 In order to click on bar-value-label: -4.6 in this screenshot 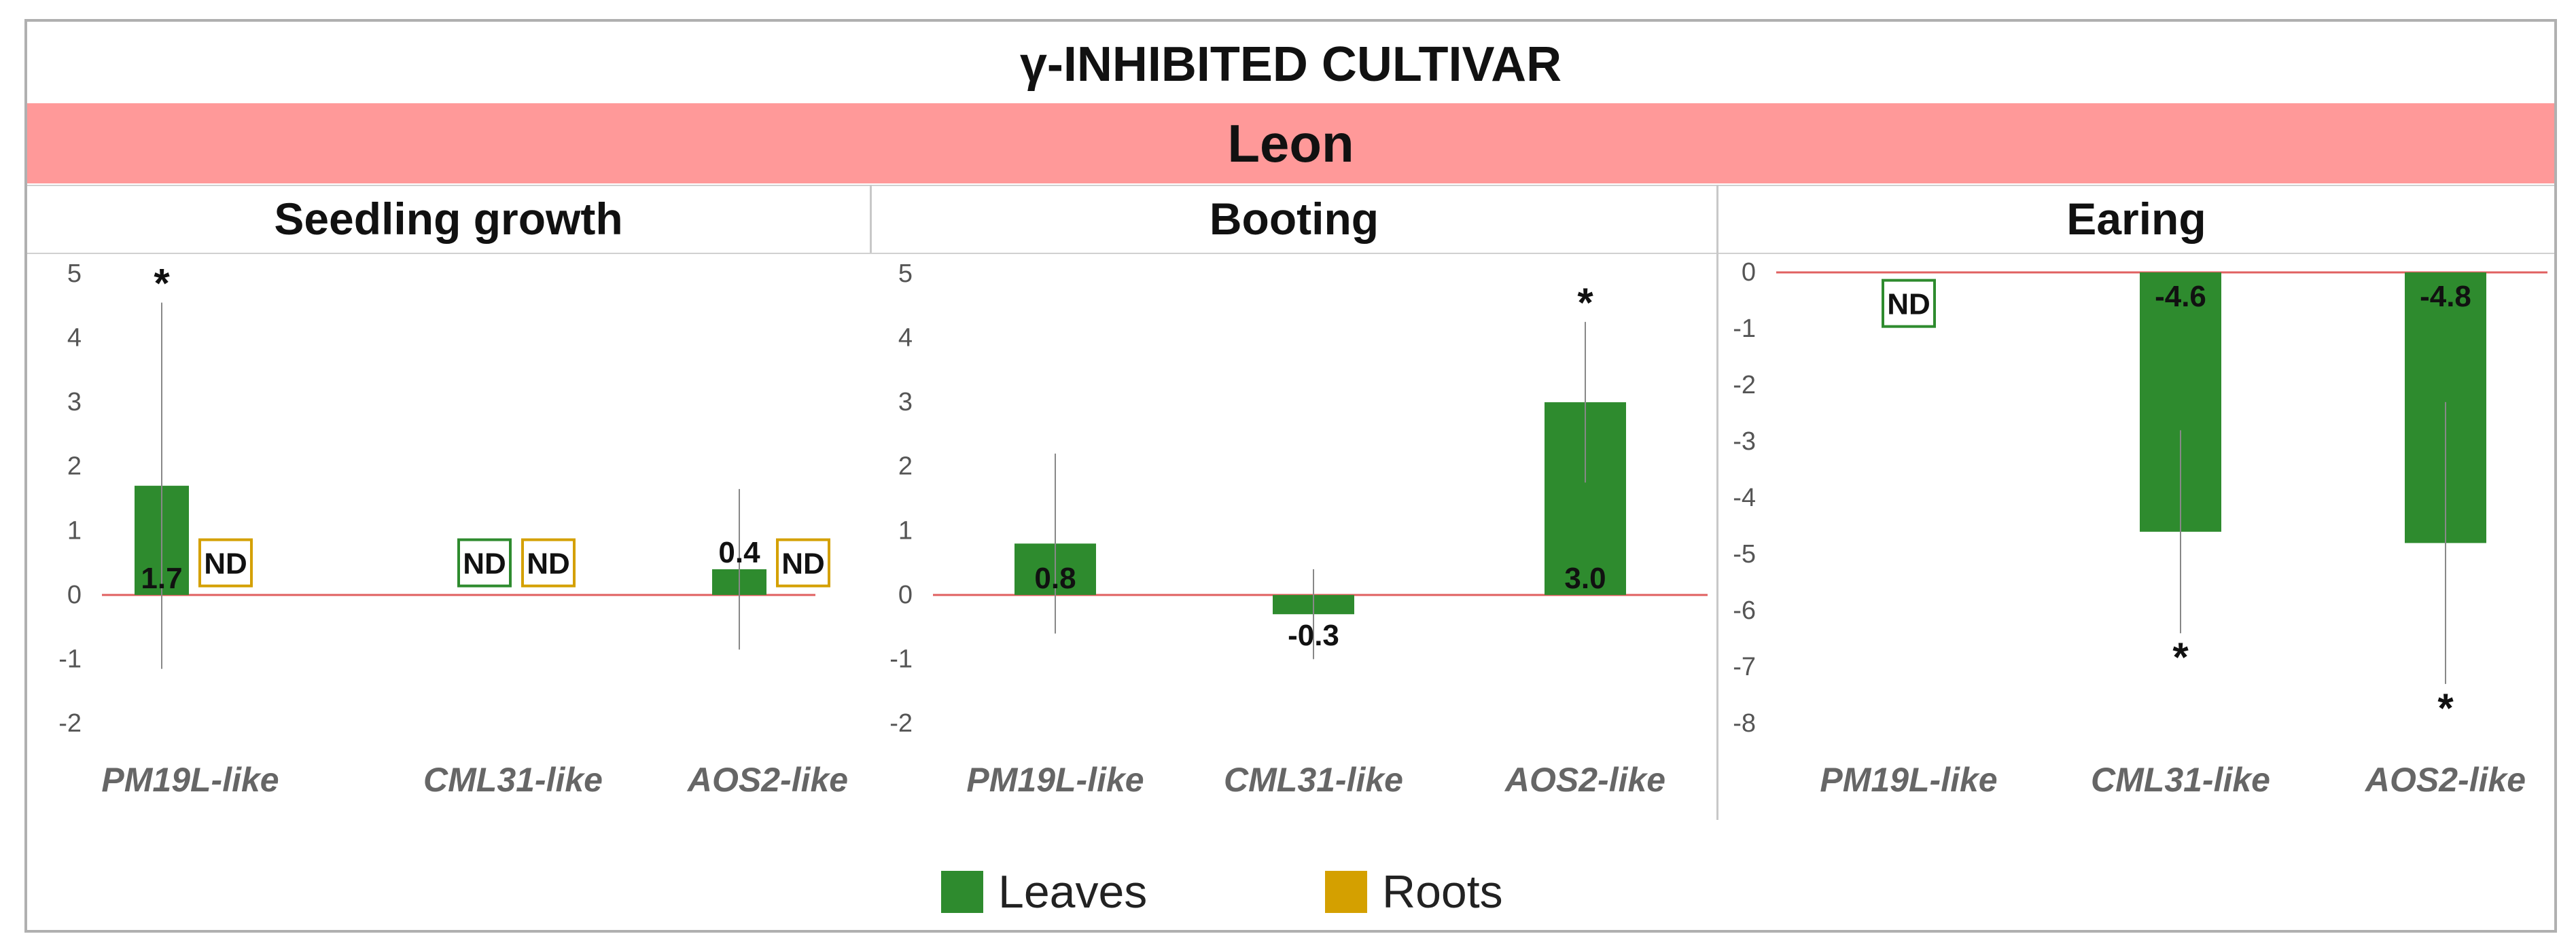, I will do `click(2180, 296)`.